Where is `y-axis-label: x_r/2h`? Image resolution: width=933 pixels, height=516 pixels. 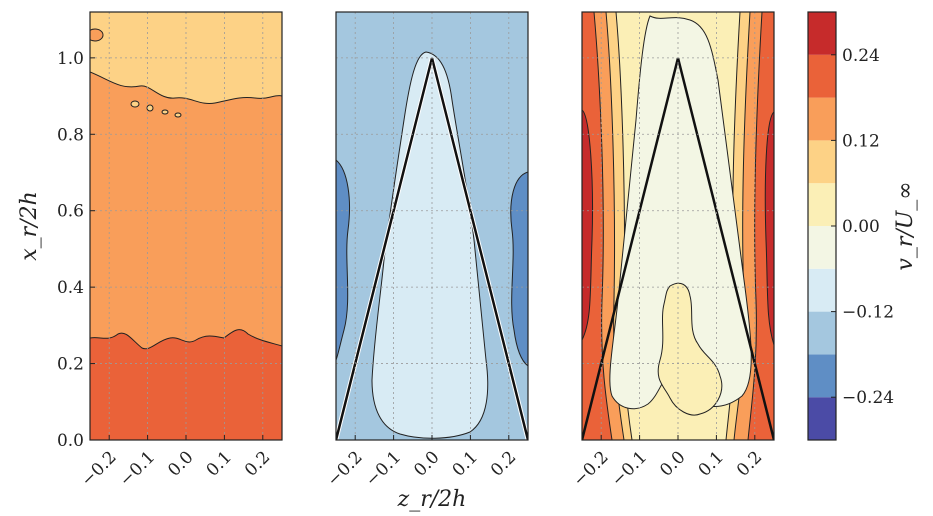
y-axis-label: x_r/2h is located at coordinates (29, 226).